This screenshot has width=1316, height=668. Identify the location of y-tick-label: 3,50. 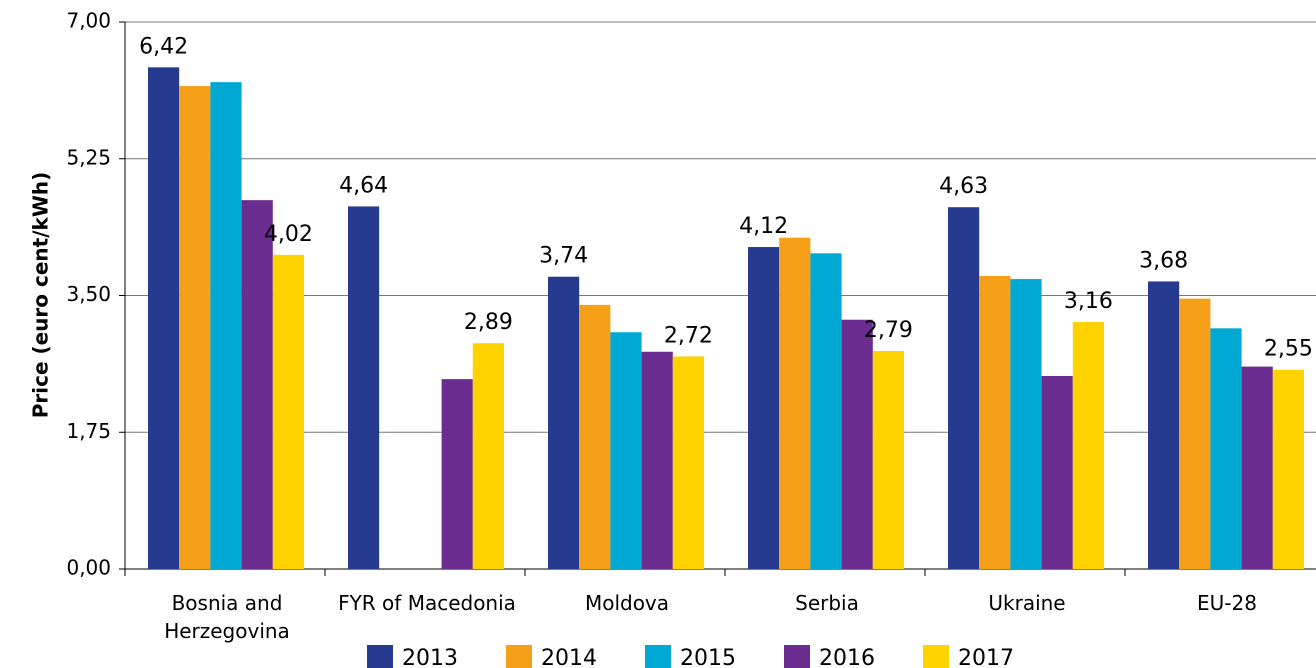
(88, 294).